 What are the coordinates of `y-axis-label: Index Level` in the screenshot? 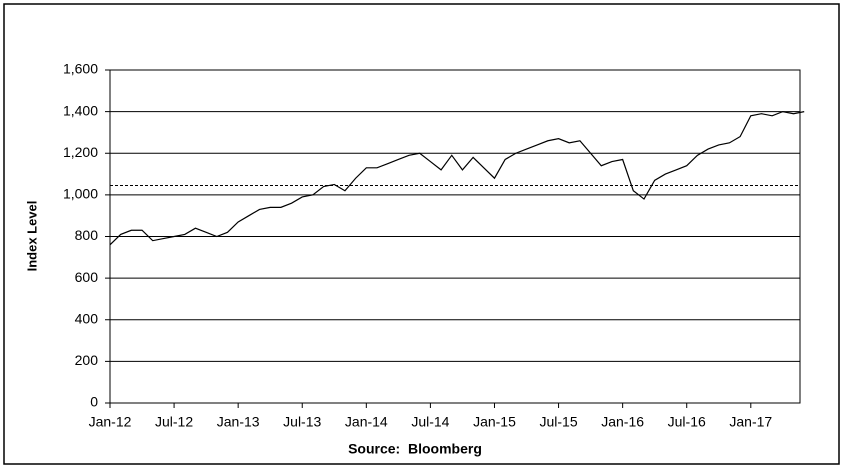 It's located at (31, 236).